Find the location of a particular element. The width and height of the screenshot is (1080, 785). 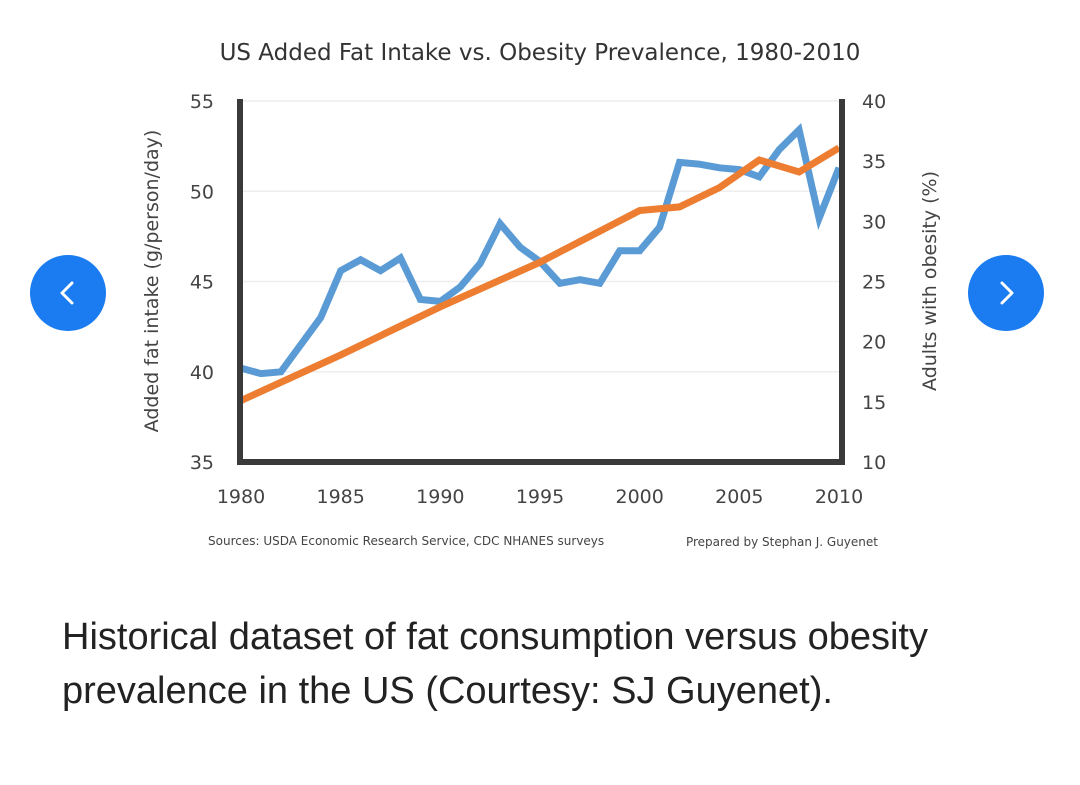

y2-tick-label: 15 is located at coordinates (874, 403).